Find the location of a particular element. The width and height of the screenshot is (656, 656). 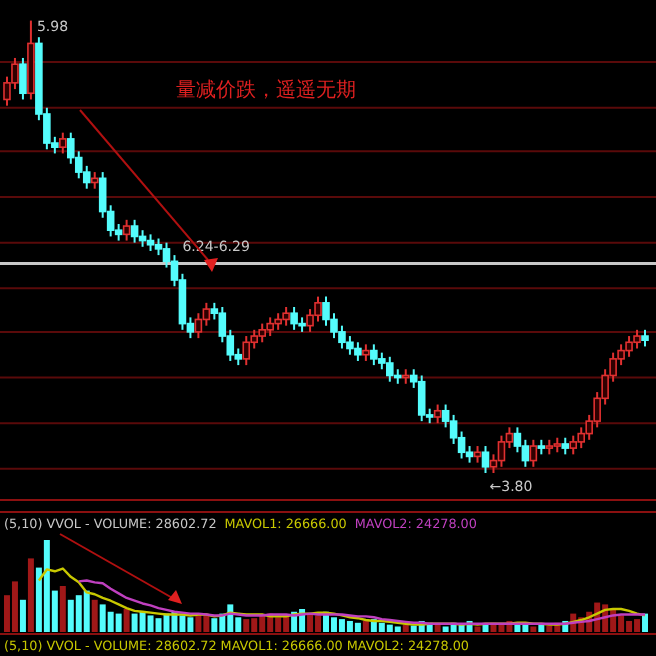

annotation: 量减价跌，遥遥无期 is located at coordinates (266, 90).